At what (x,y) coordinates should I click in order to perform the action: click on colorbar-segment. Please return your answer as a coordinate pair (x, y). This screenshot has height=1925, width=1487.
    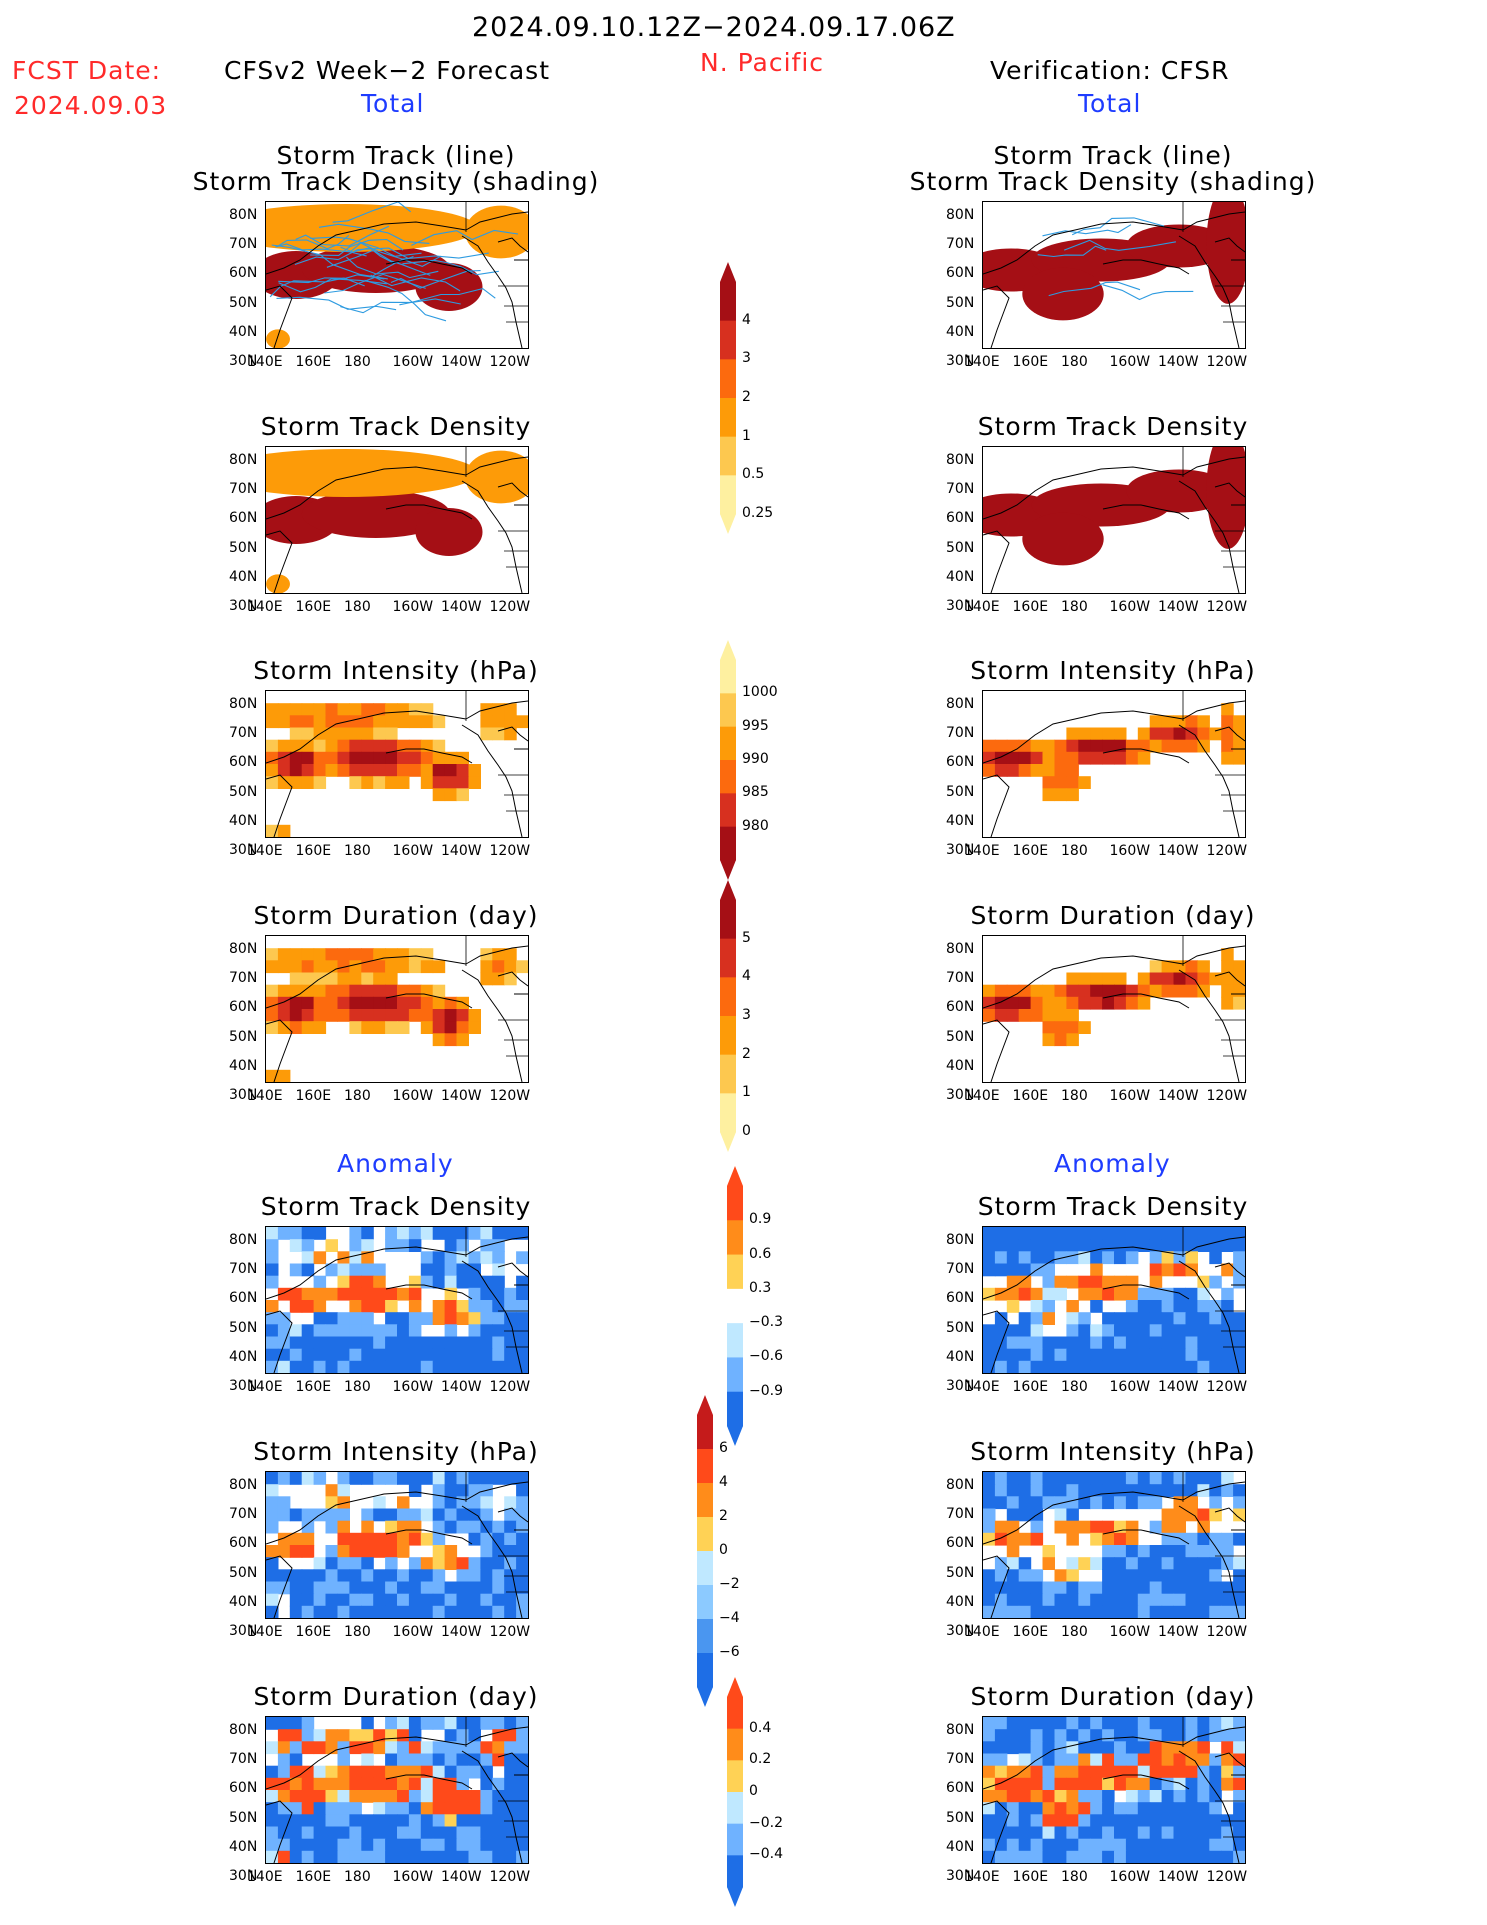
    Looking at the image, I should click on (735, 1713).